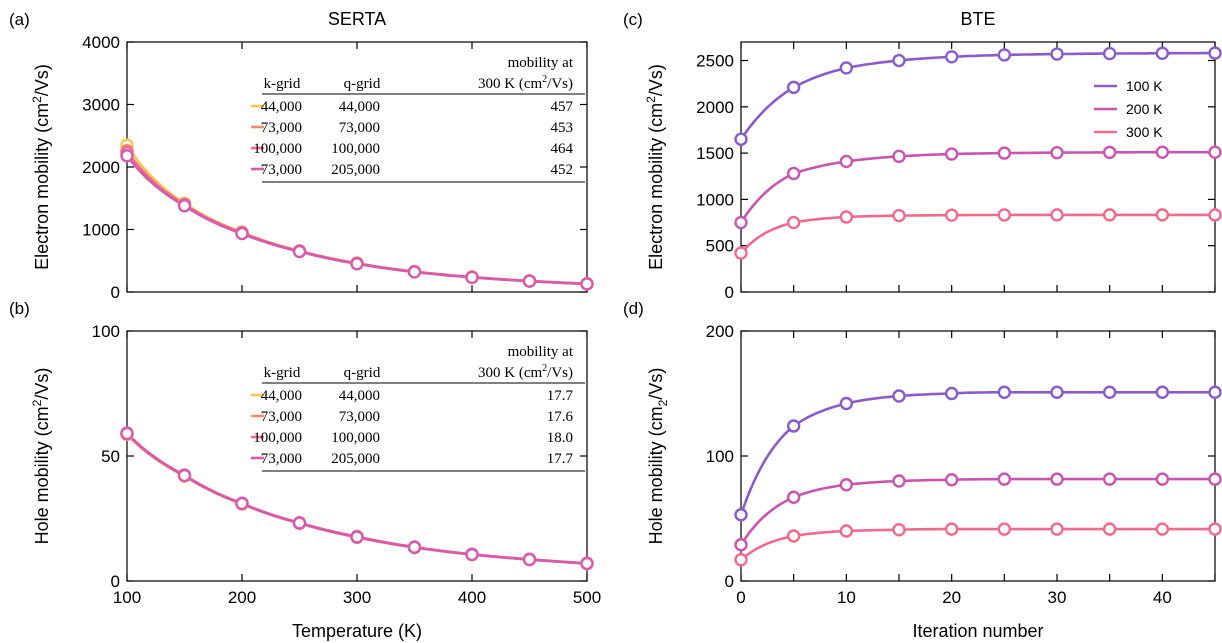 This screenshot has width=1222, height=643. I want to click on table-cell: 453, so click(562, 128).